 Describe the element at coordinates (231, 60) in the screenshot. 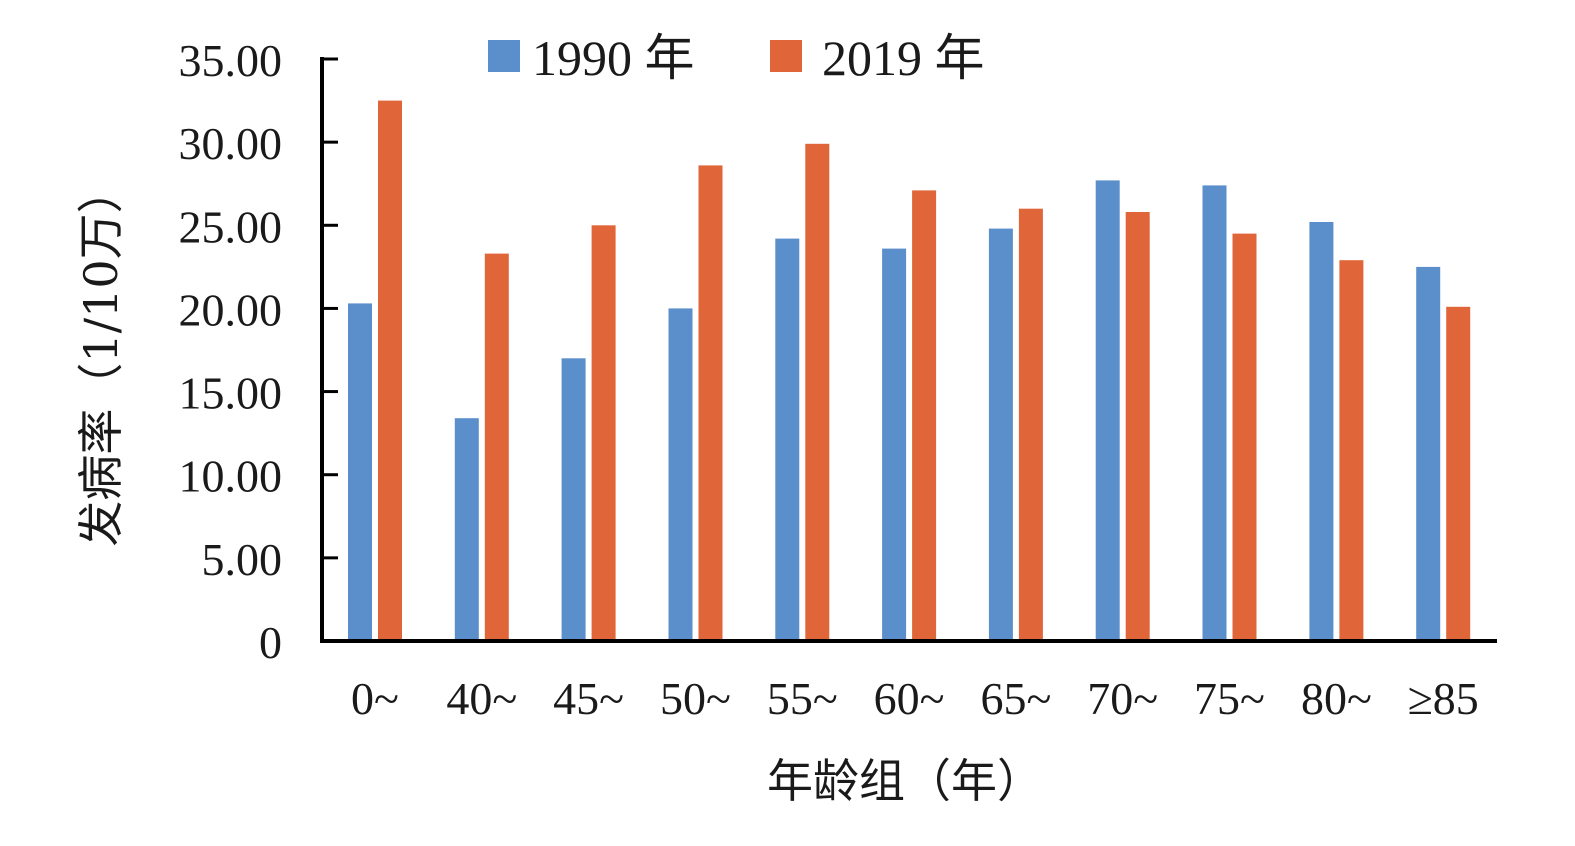

I see `y-tick-label: 35.00` at that location.